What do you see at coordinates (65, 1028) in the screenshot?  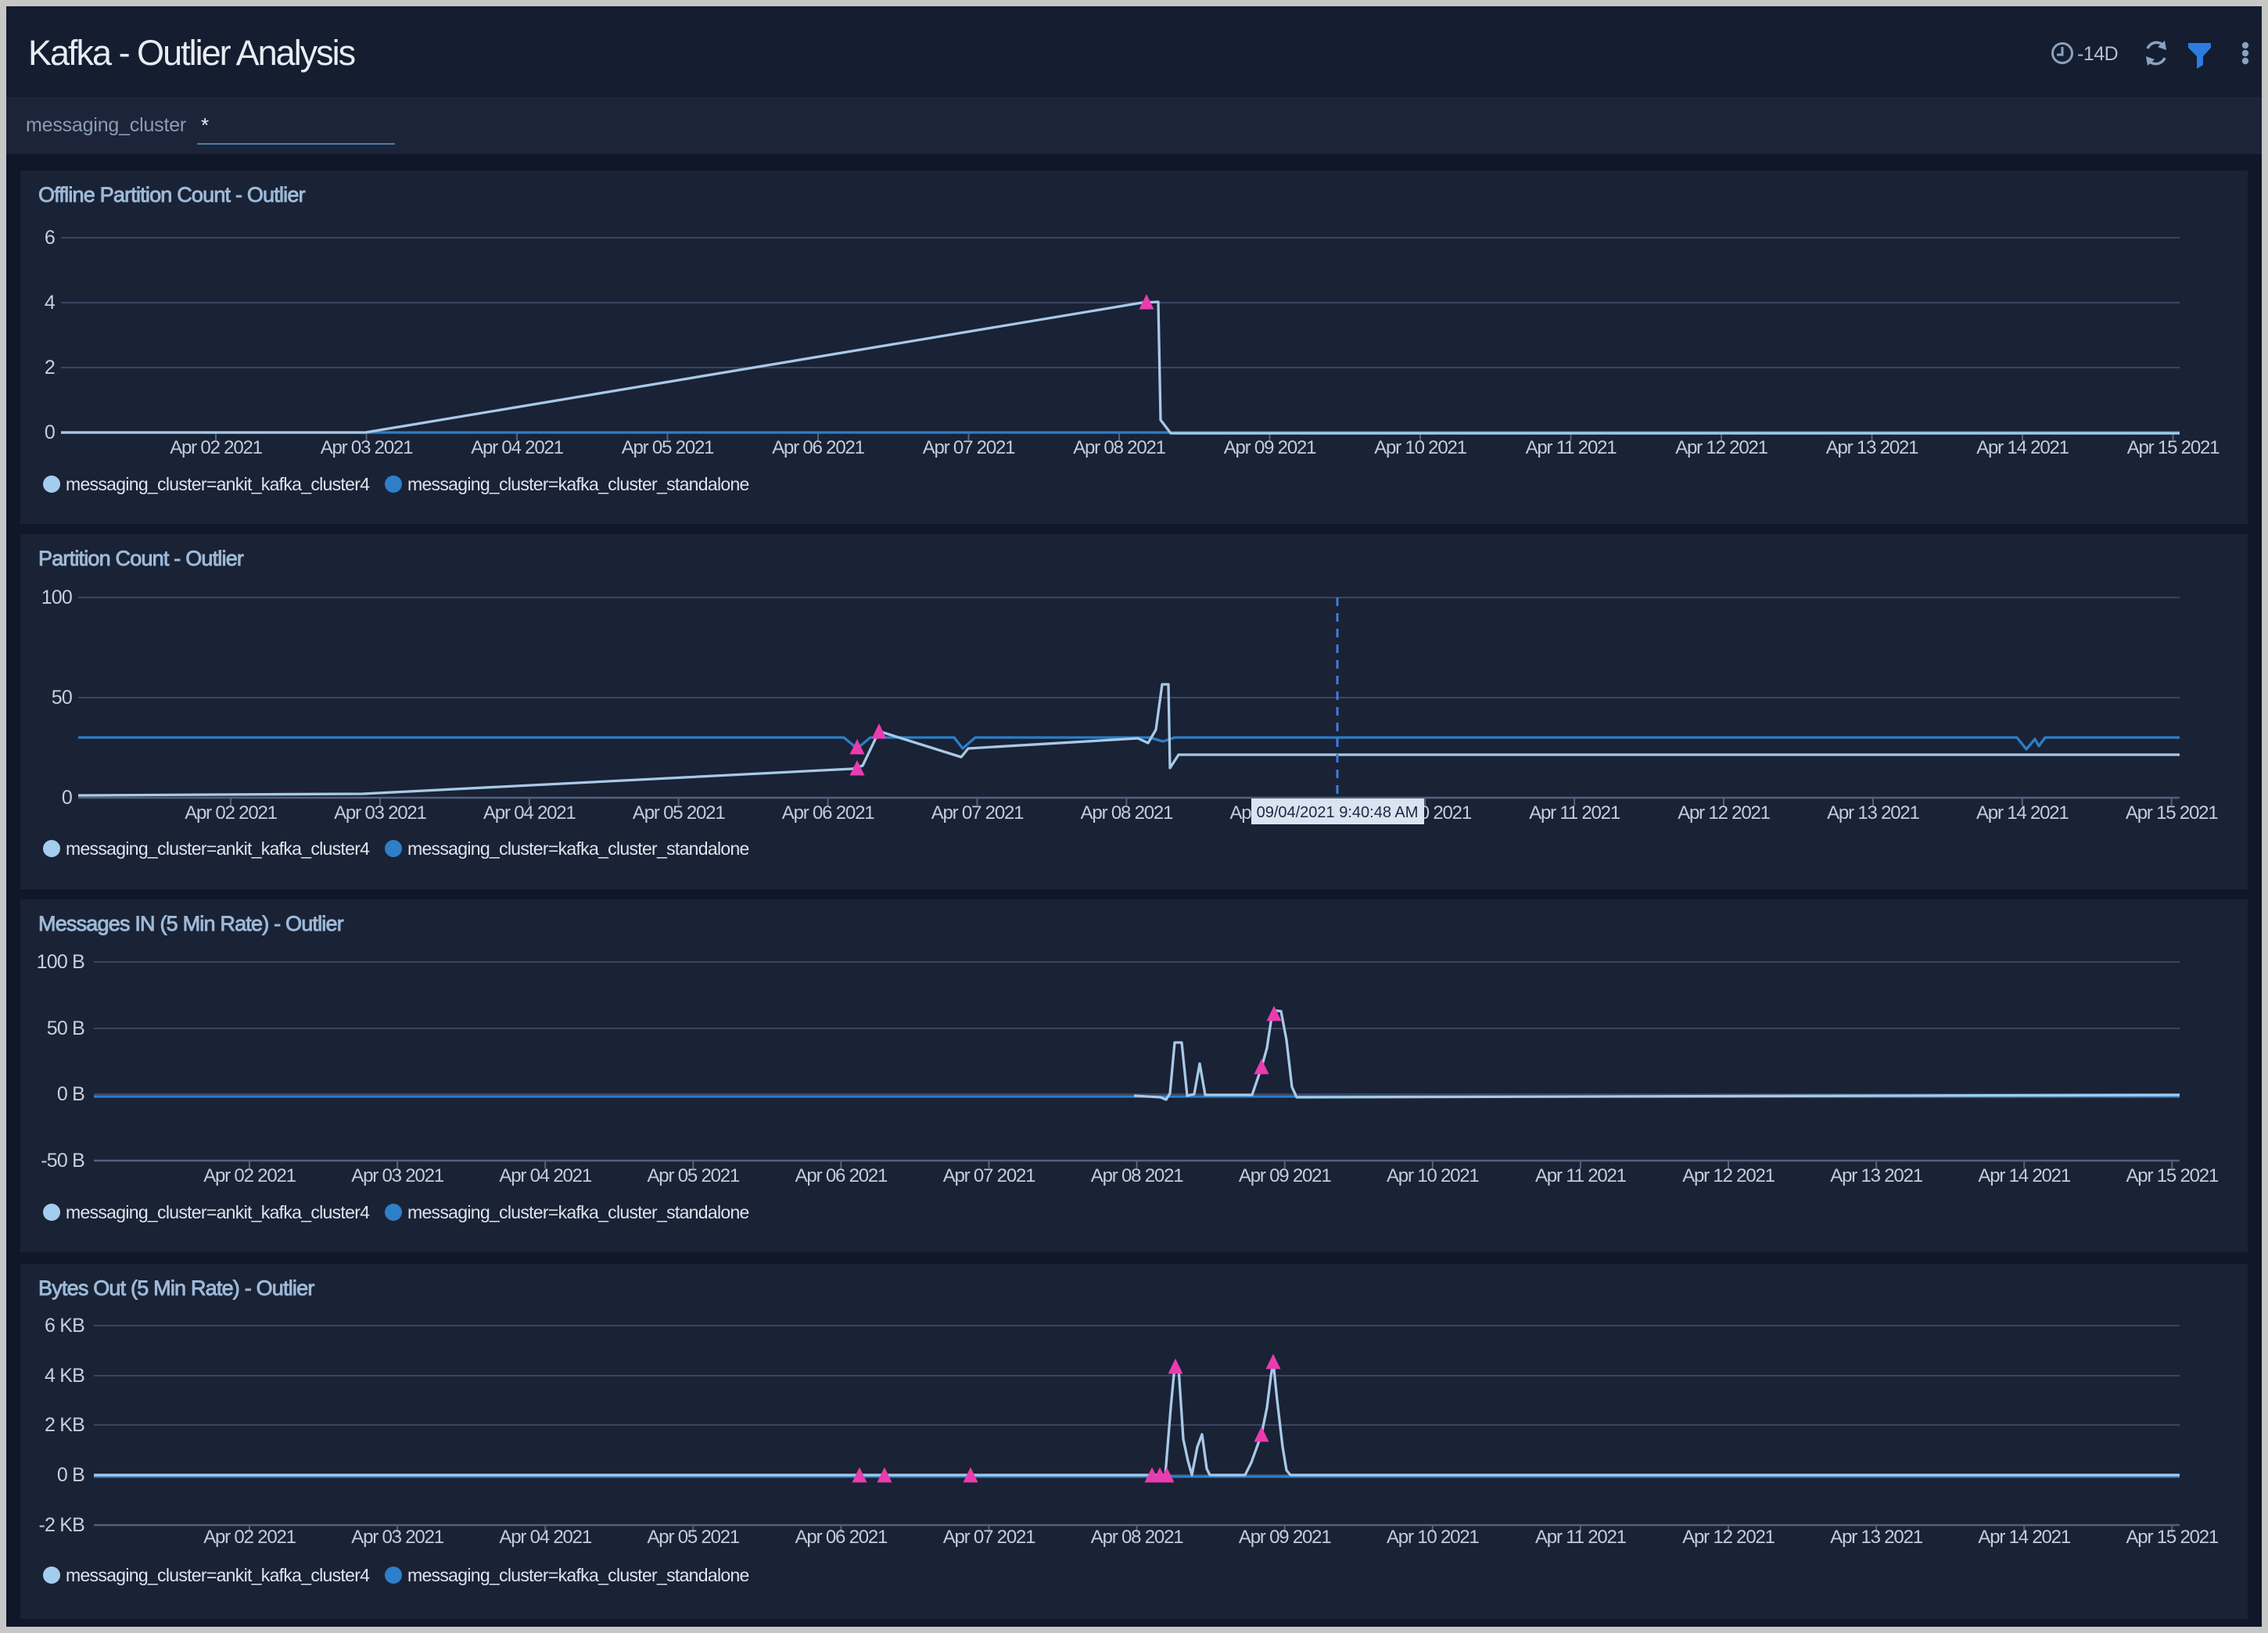 I see `svg-text: 50 B` at bounding box center [65, 1028].